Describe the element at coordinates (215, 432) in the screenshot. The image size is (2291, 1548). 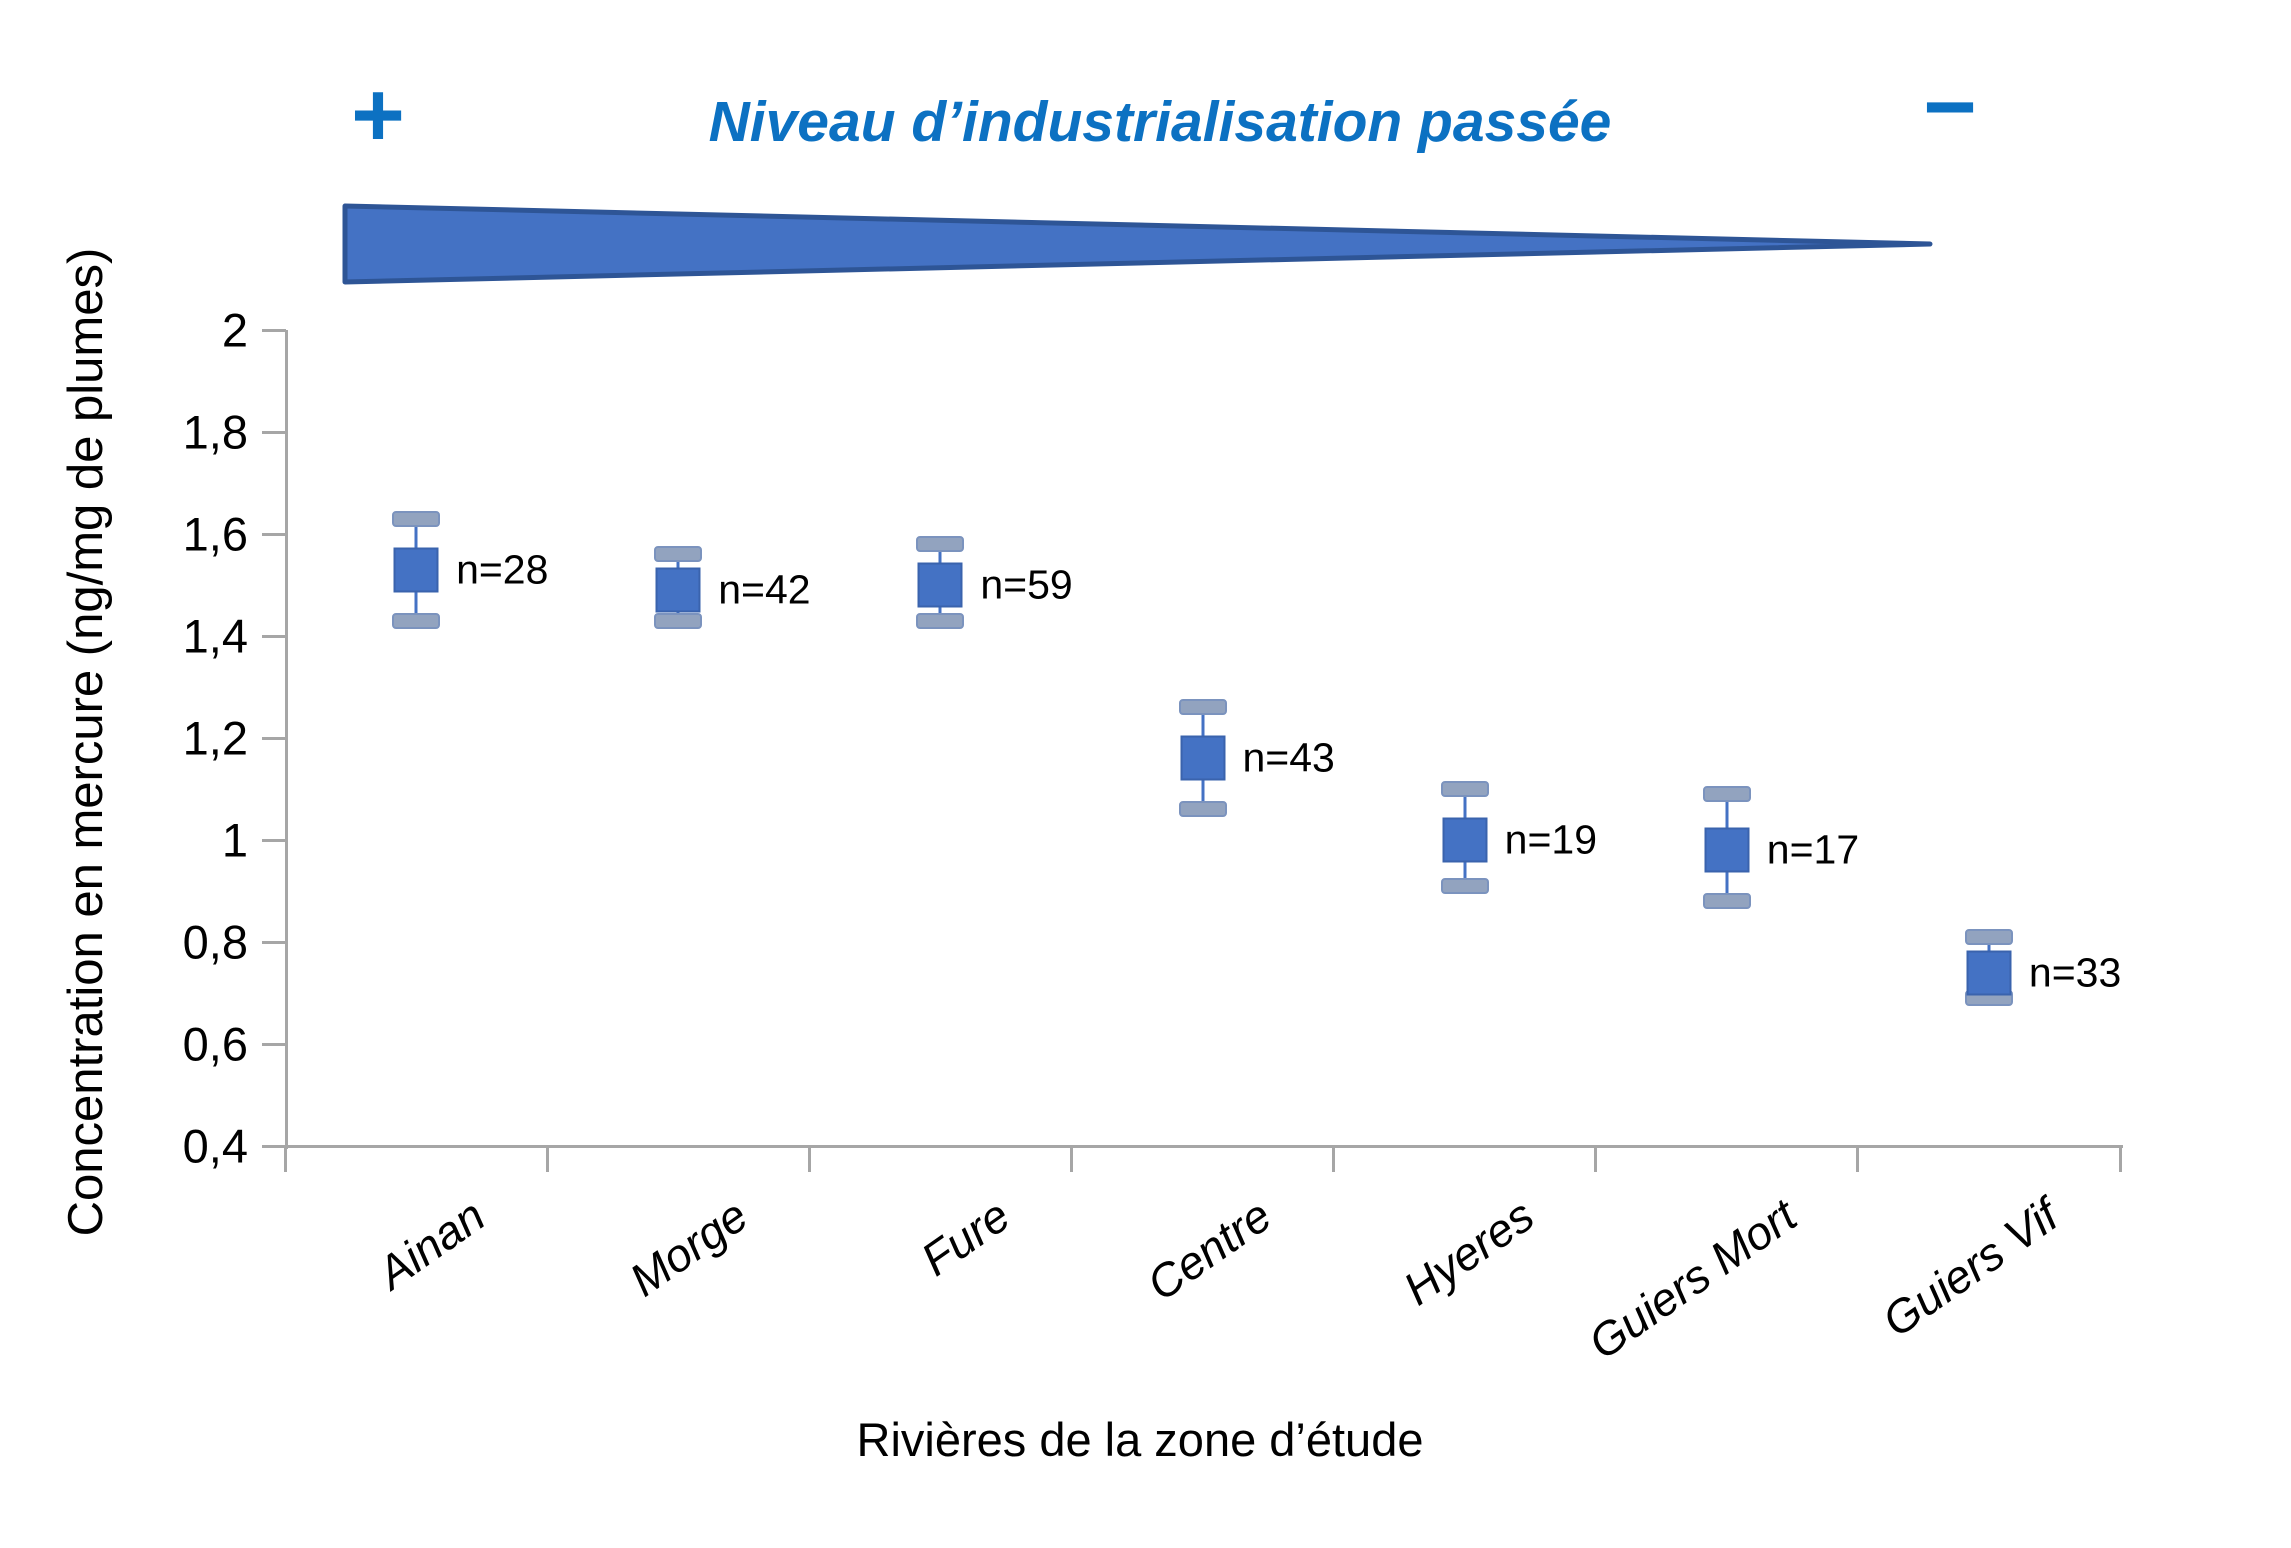
I see `y-tick-label: 1,8` at that location.